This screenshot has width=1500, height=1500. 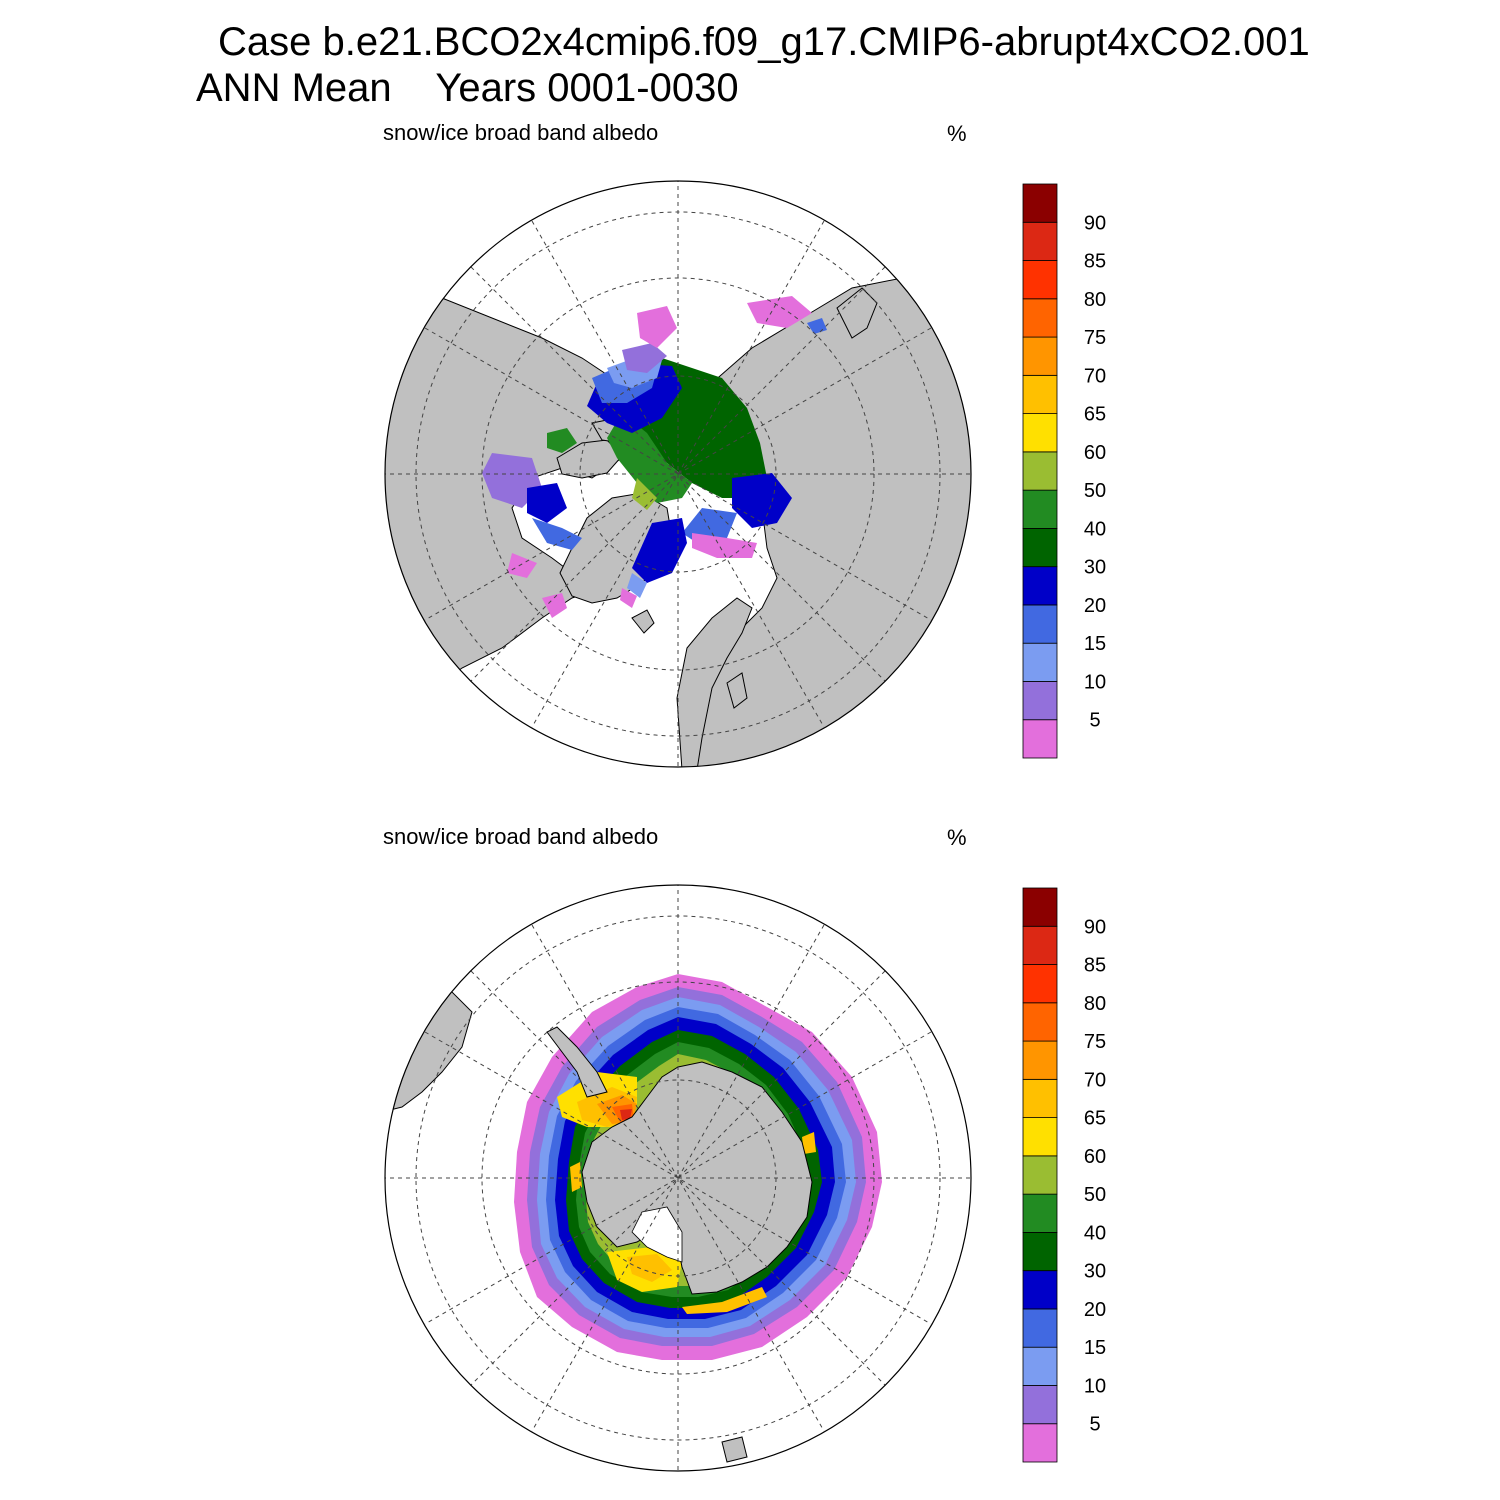 What do you see at coordinates (1095, 1004) in the screenshot?
I see `south-colorbar-tick-label: 80` at bounding box center [1095, 1004].